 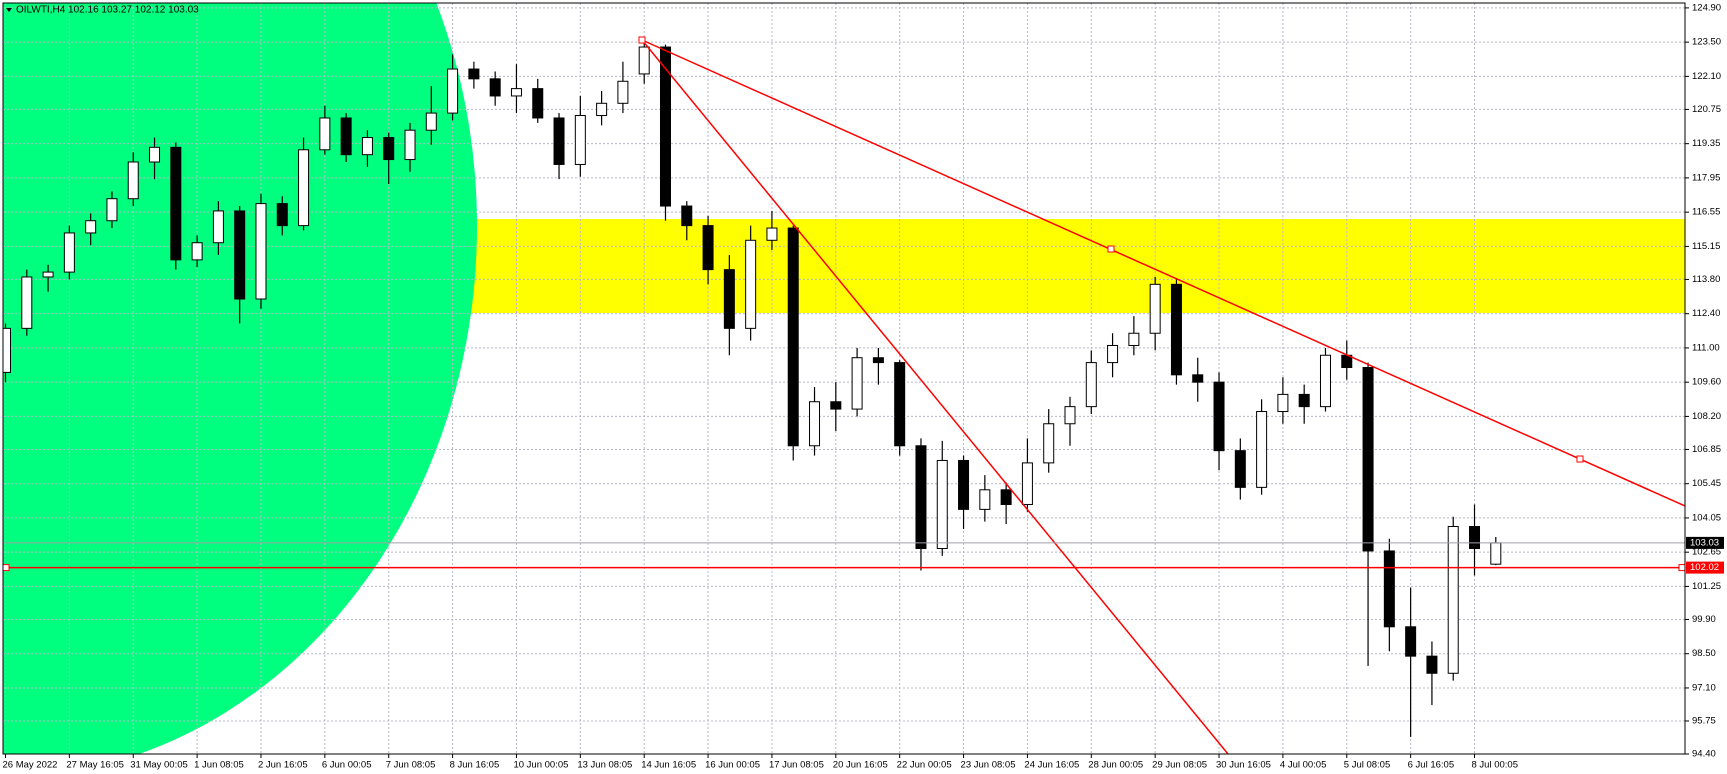 What do you see at coordinates (1706, 382) in the screenshot?
I see `y-tick-label: 109.60` at bounding box center [1706, 382].